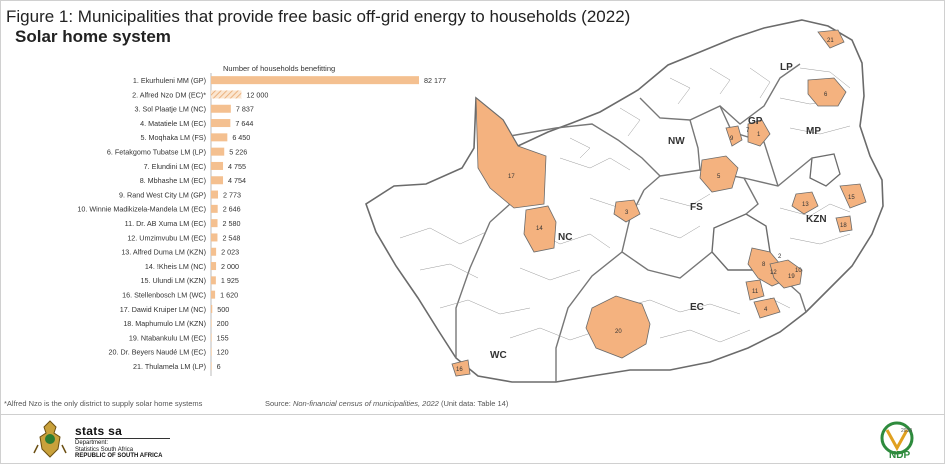 Image resolution: width=945 pixels, height=464 pixels. Describe the element at coordinates (173, 123) in the screenshot. I see `category-label: 4. Matatiele LM (EC)` at that location.